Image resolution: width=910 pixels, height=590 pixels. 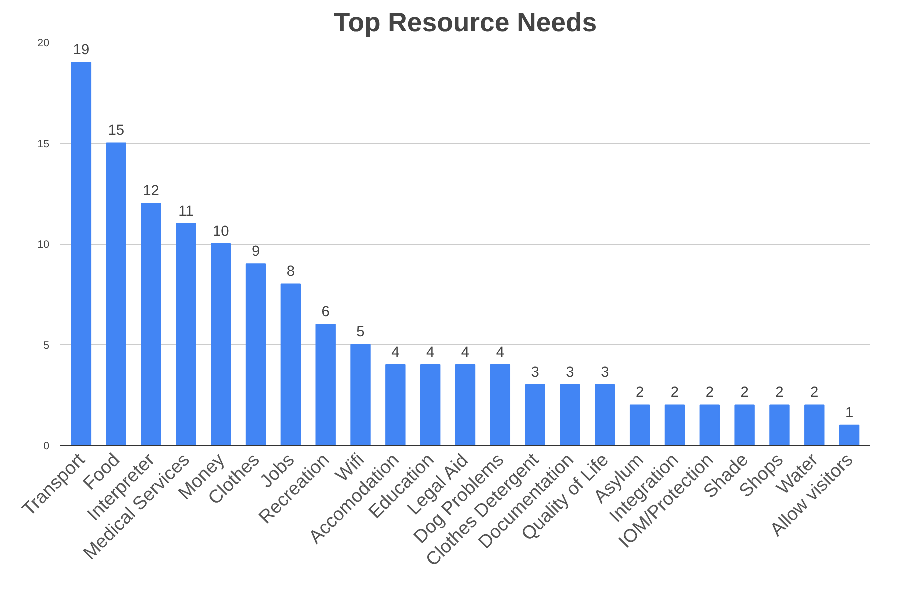 I want to click on y-tick-label: 20, so click(x=44, y=44).